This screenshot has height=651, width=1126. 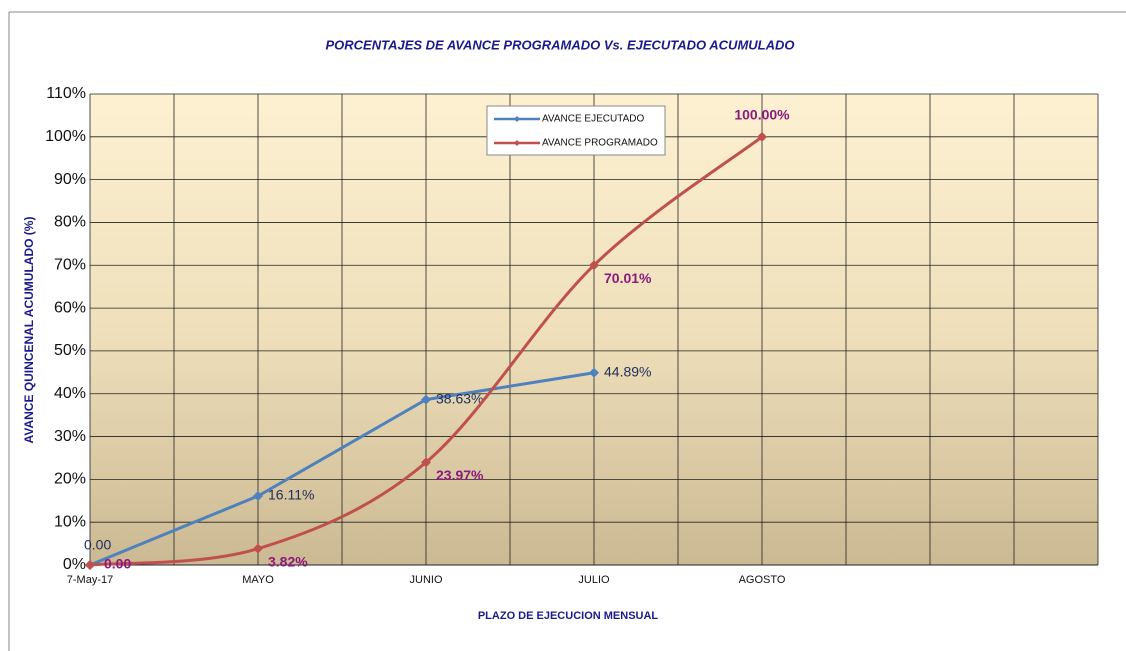 What do you see at coordinates (600, 143) in the screenshot?
I see `legend-label: AVANCE PROGRAMADO` at bounding box center [600, 143].